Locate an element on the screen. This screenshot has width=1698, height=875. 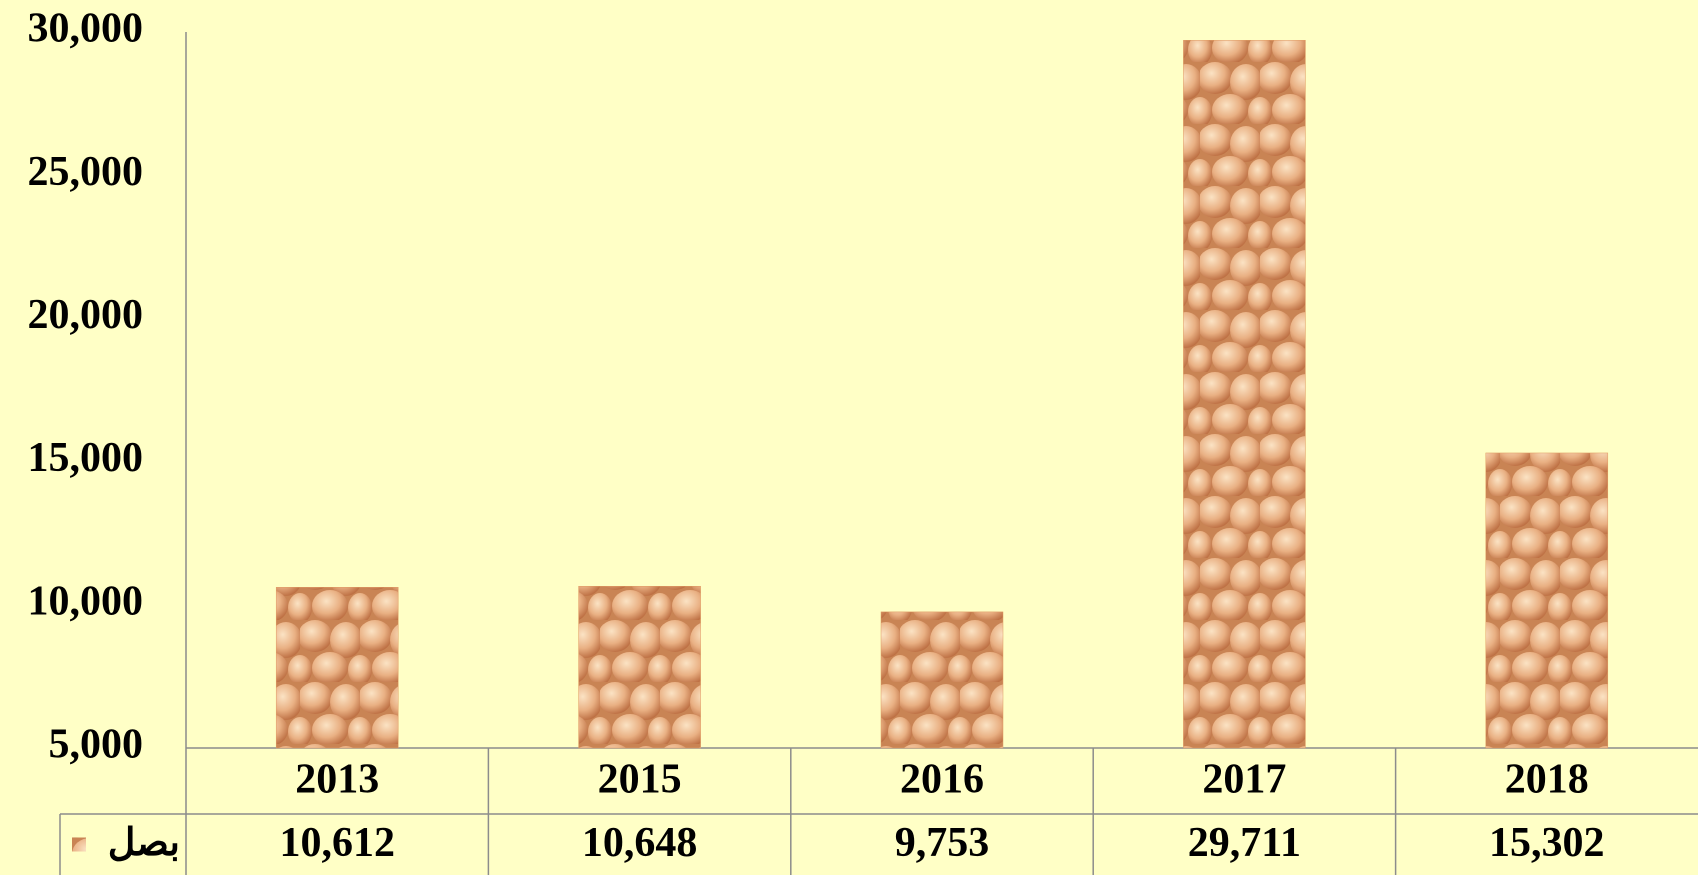
x-tick-label: 2015 is located at coordinates (640, 780).